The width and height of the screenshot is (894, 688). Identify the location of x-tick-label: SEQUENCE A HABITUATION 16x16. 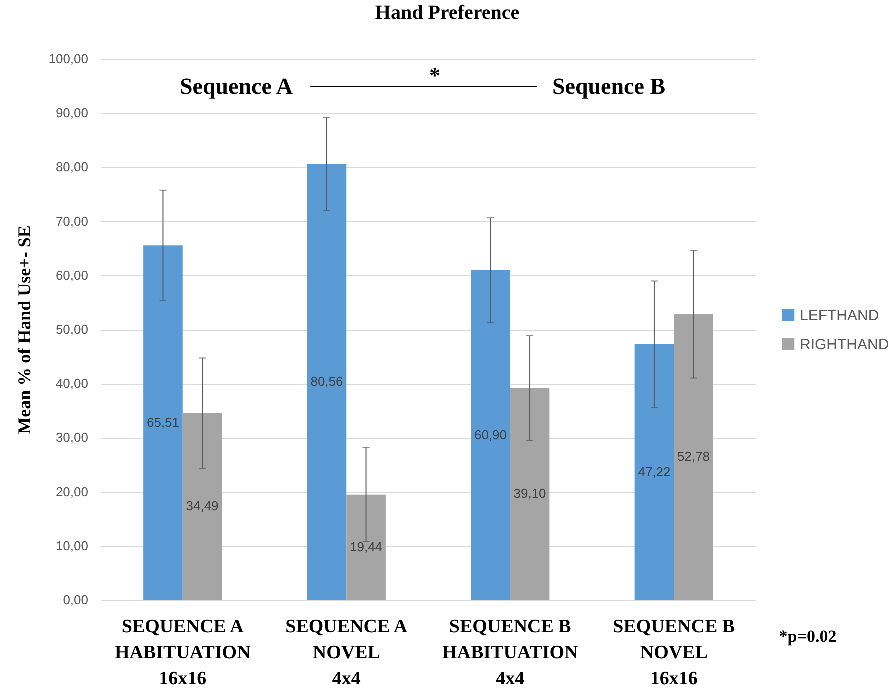
(183, 652).